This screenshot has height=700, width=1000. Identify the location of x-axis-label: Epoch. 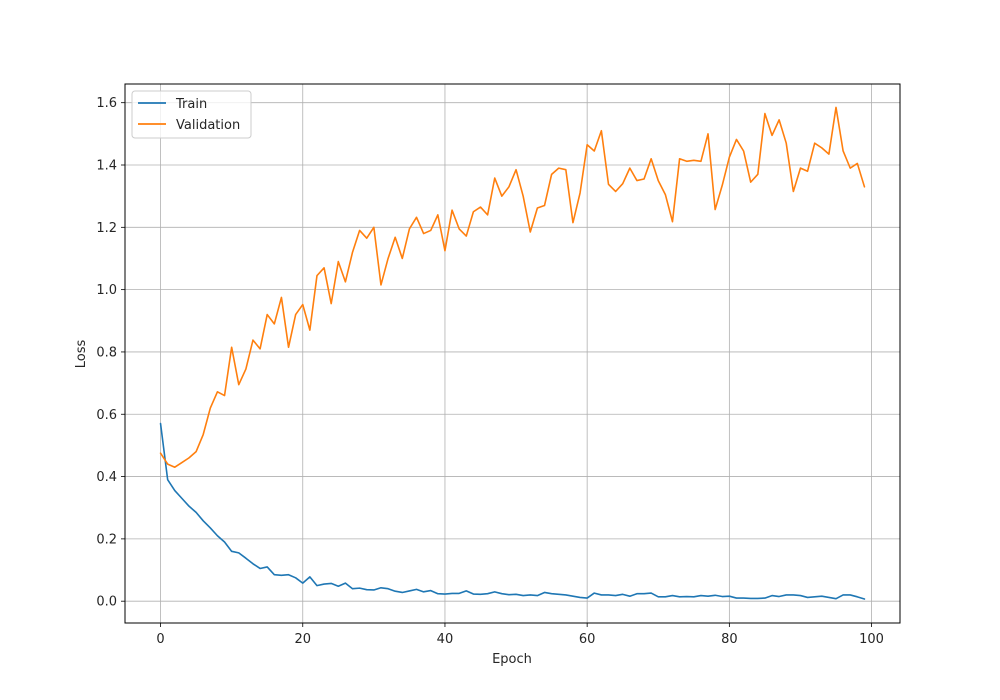
(512, 659).